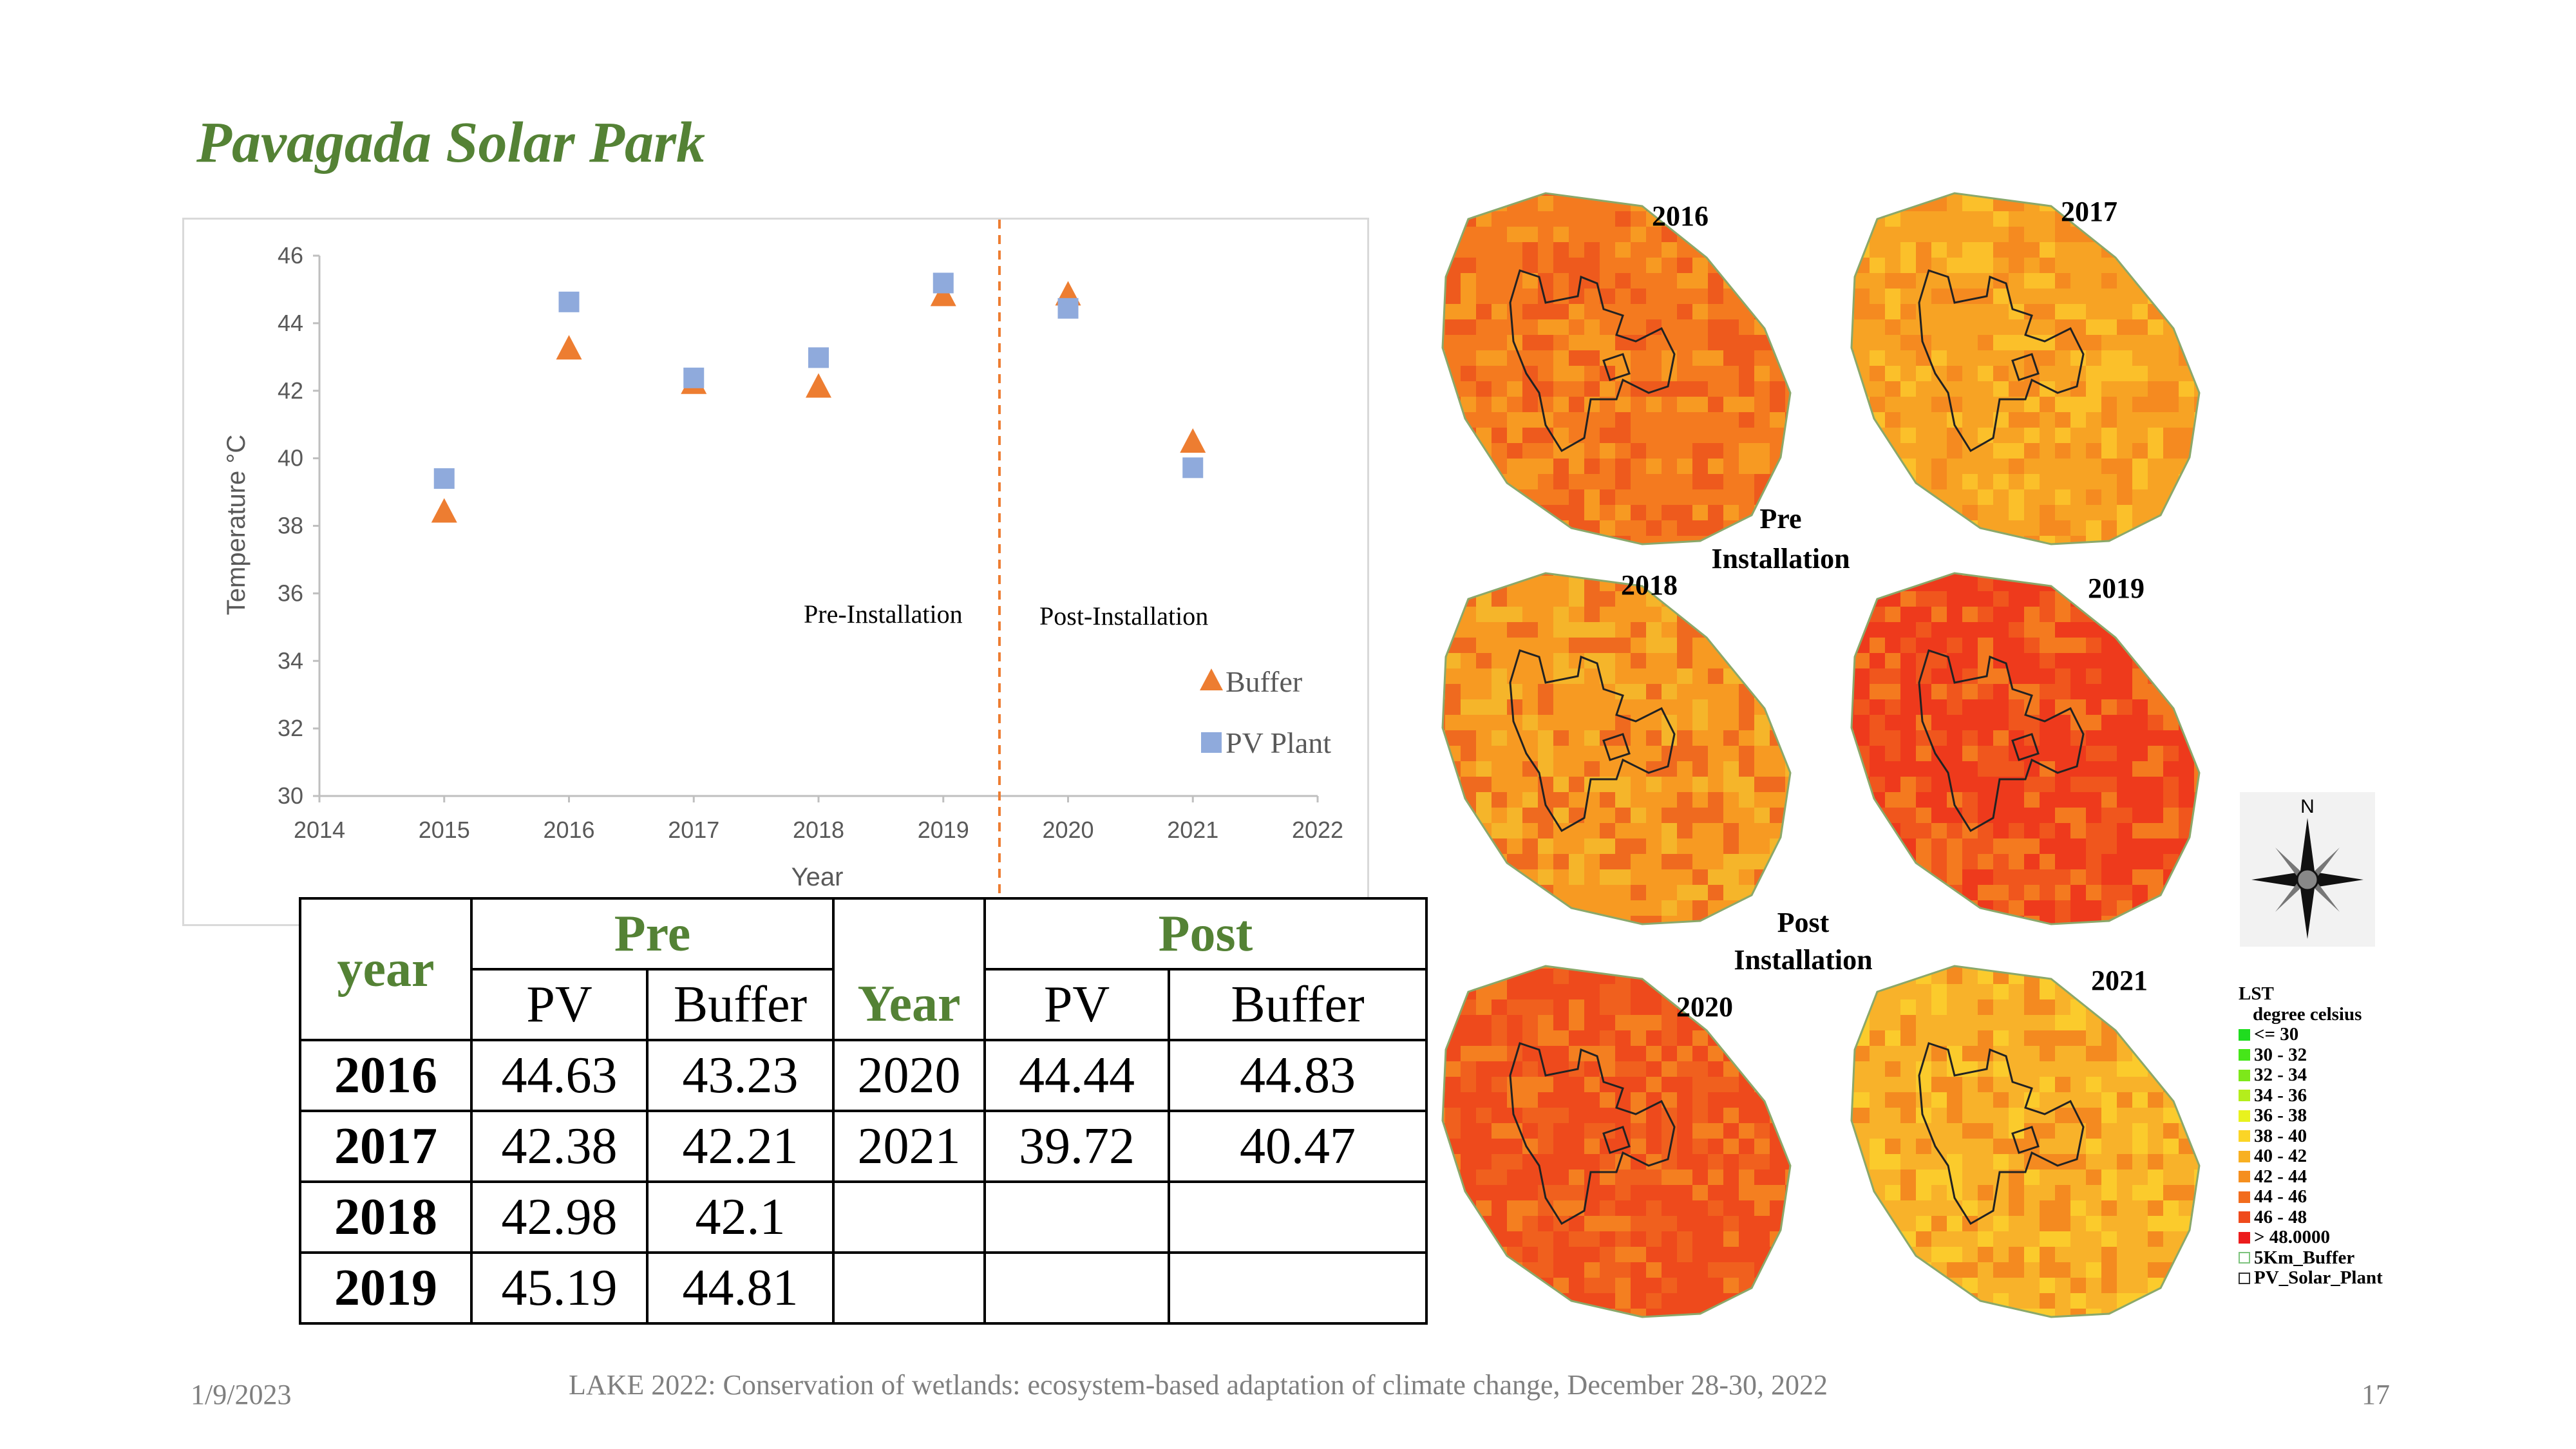 This screenshot has height=1449, width=2576. I want to click on buffer2-header: Buffer, so click(1298, 1005).